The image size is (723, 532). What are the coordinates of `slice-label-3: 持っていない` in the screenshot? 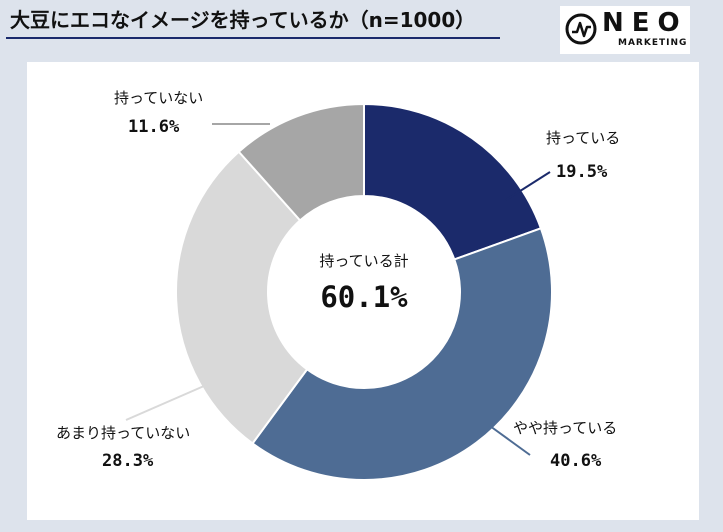 It's located at (159, 98).